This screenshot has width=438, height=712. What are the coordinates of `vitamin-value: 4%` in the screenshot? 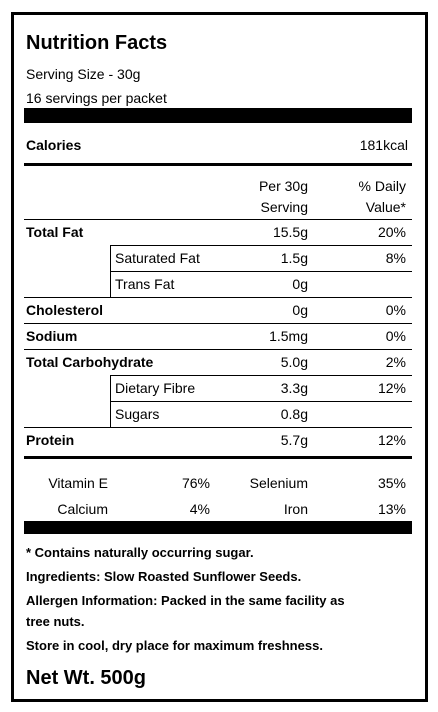 It's located at (199, 509).